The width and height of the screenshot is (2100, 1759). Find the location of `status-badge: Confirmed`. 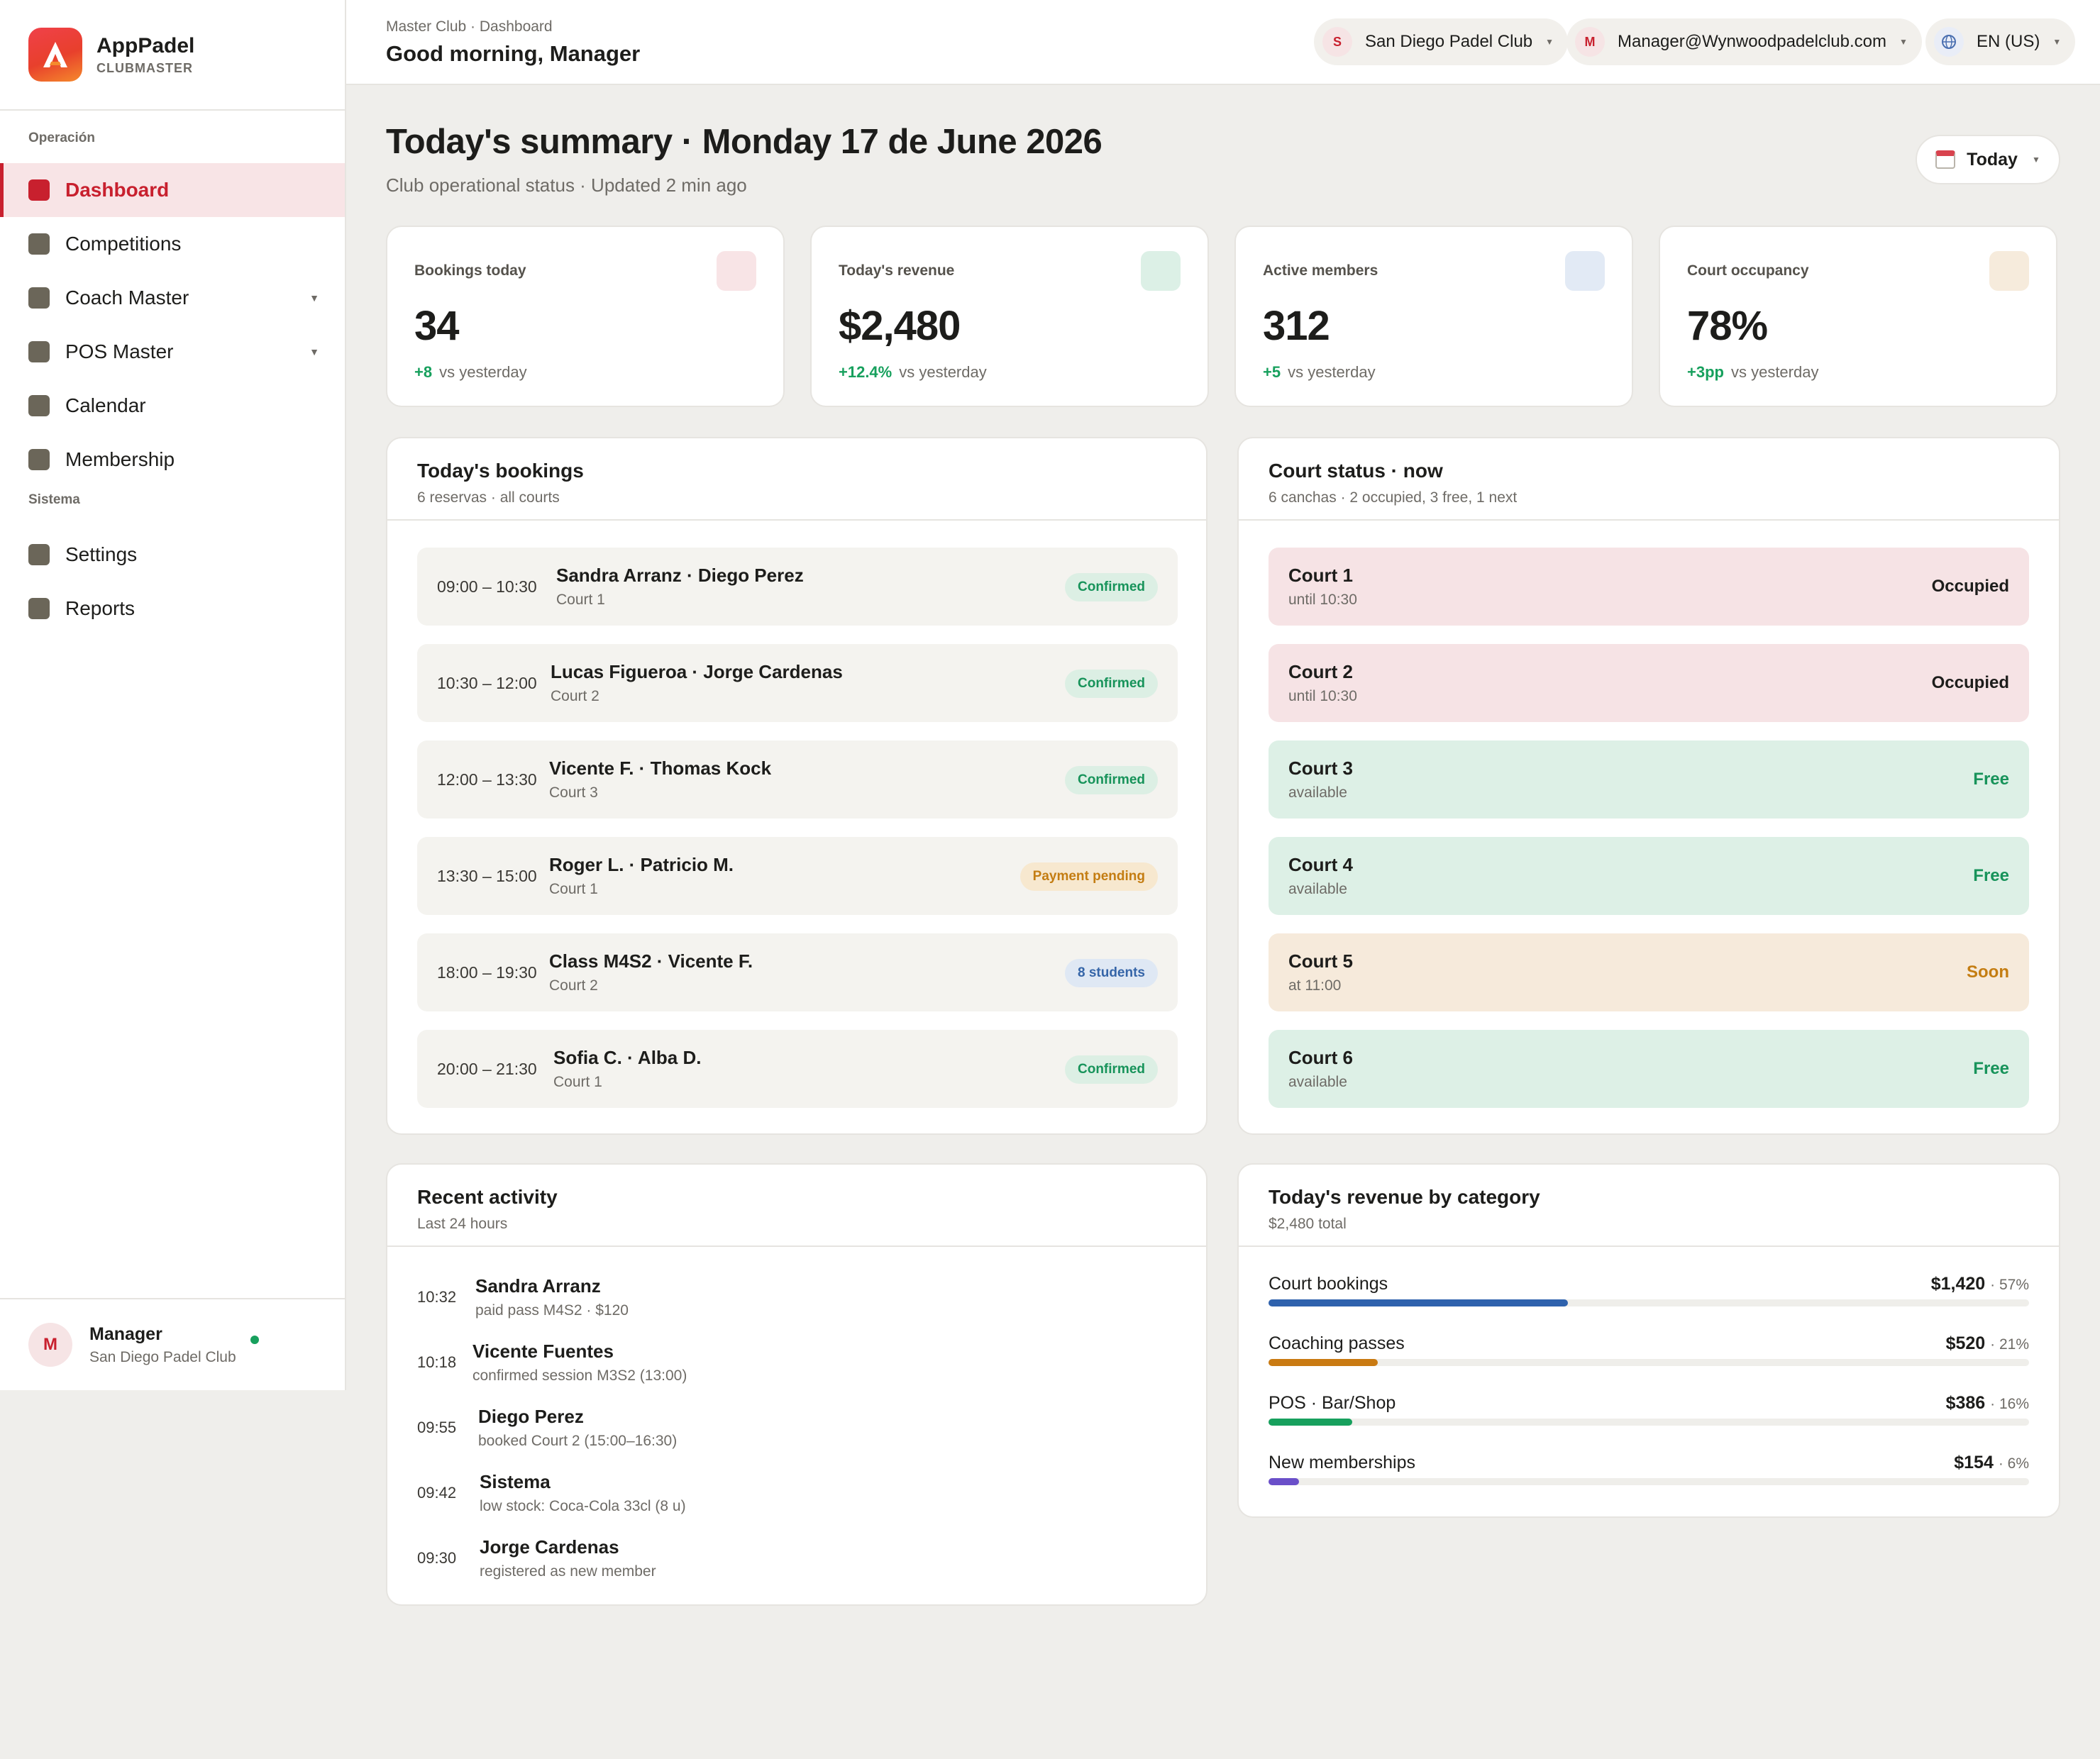

status-badge: Confirmed is located at coordinates (1111, 780).